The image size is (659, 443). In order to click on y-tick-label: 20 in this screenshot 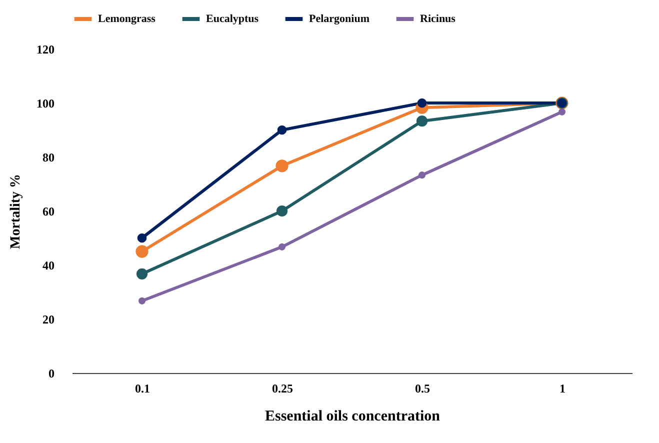, I will do `click(48, 319)`.